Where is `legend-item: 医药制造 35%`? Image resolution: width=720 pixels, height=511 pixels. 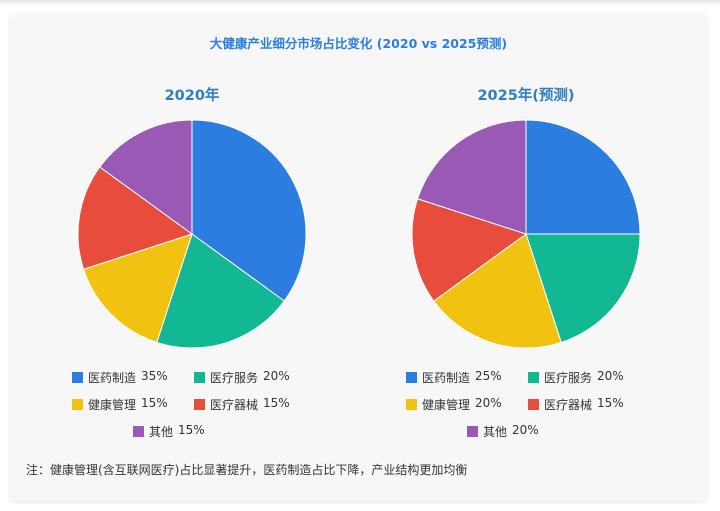 legend-item: 医药制造 35% is located at coordinates (133, 377).